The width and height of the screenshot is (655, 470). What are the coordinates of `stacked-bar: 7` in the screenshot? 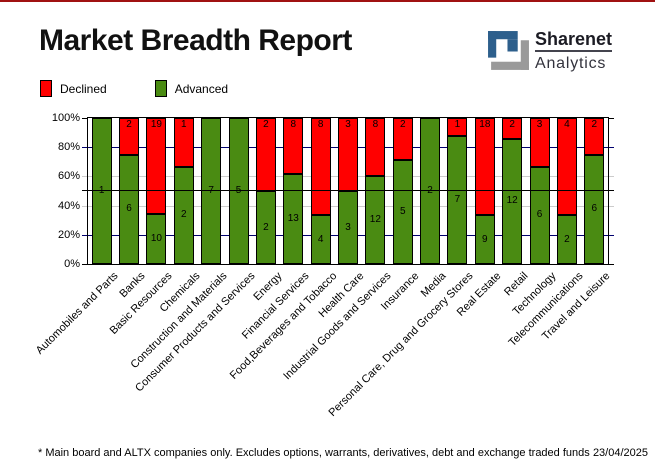 It's located at (211, 191).